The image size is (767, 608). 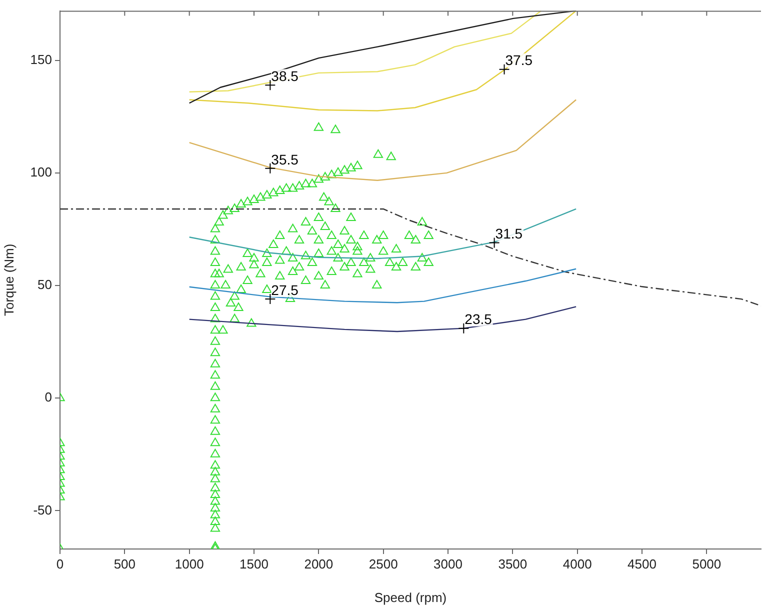 What do you see at coordinates (383, 564) in the screenshot?
I see `x-tick-label: 2500` at bounding box center [383, 564].